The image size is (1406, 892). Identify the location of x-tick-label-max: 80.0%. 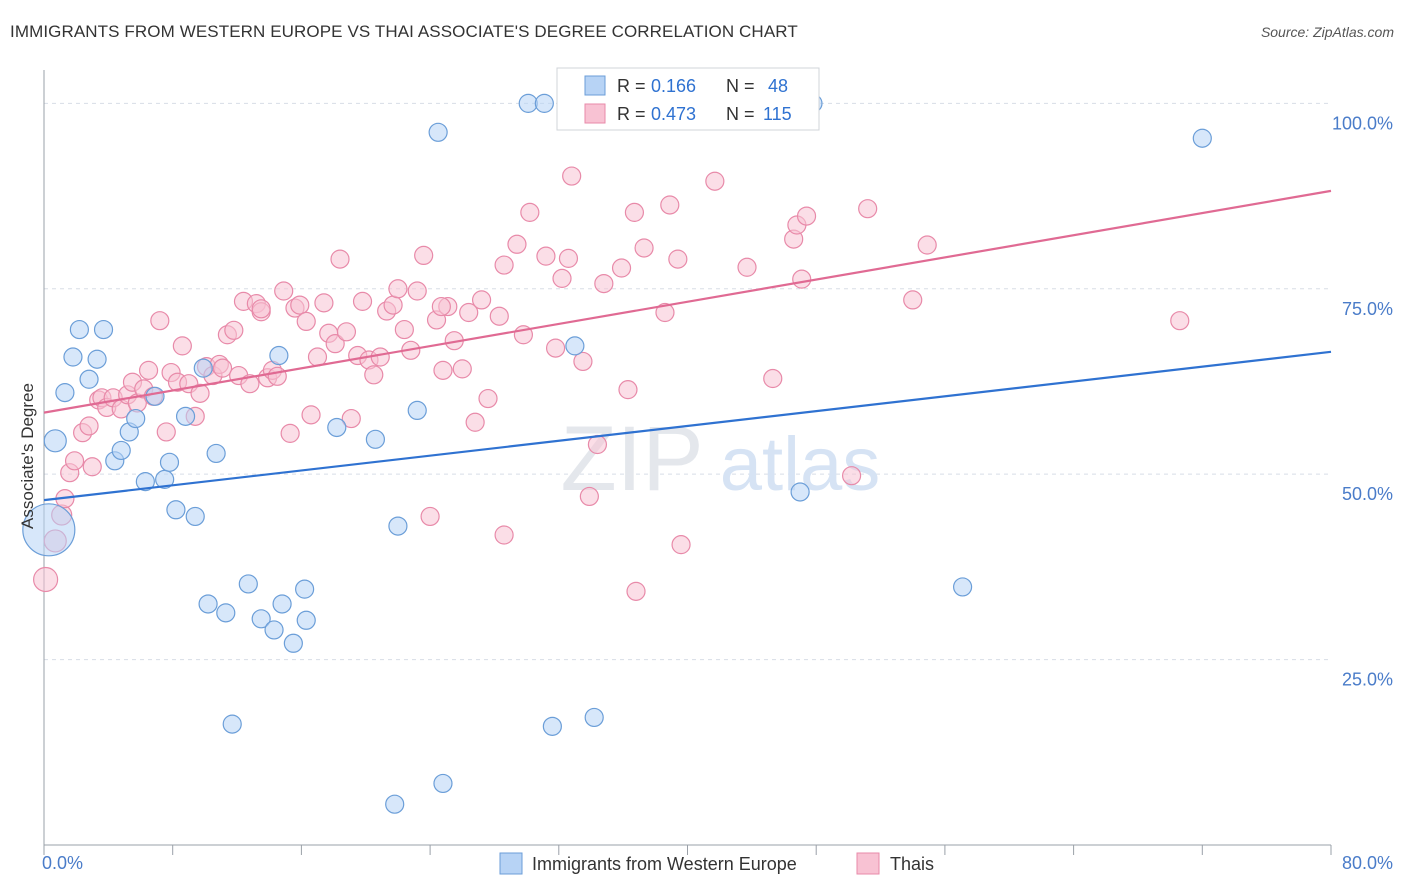
(1367, 863).